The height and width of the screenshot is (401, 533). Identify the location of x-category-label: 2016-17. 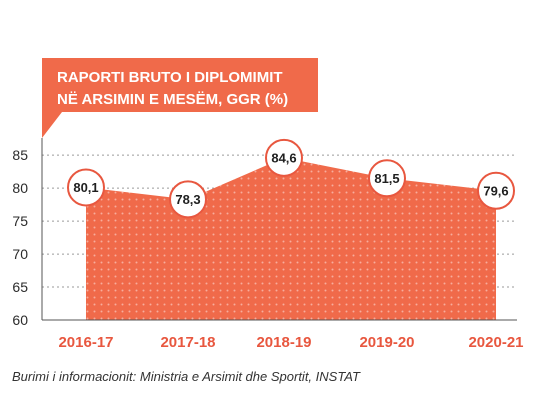
(85, 342).